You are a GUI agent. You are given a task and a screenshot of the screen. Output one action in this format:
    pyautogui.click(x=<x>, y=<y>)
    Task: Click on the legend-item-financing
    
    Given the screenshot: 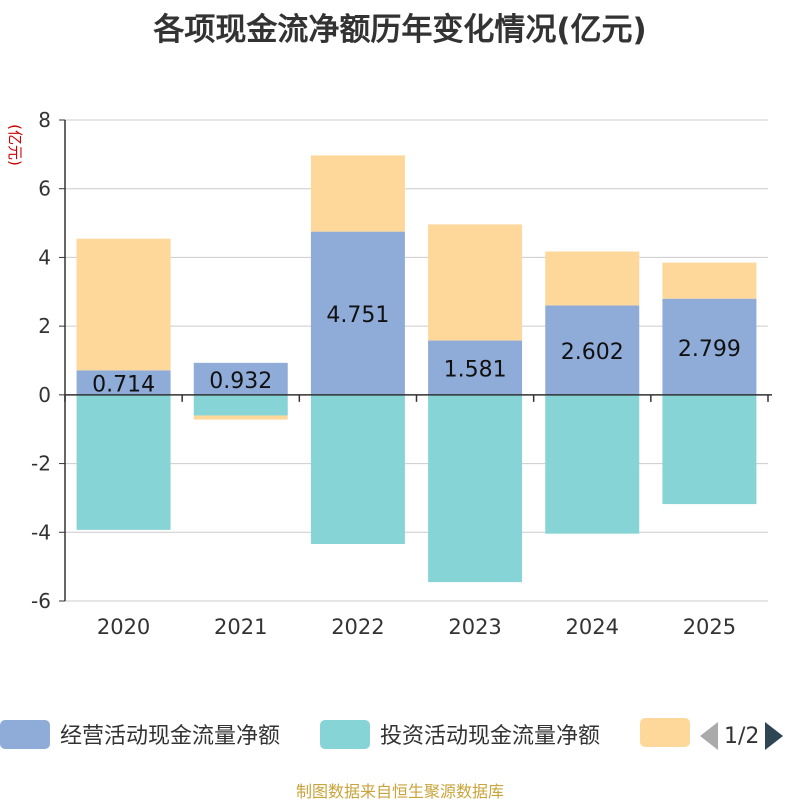 What is the action you would take?
    pyautogui.click(x=670, y=732)
    